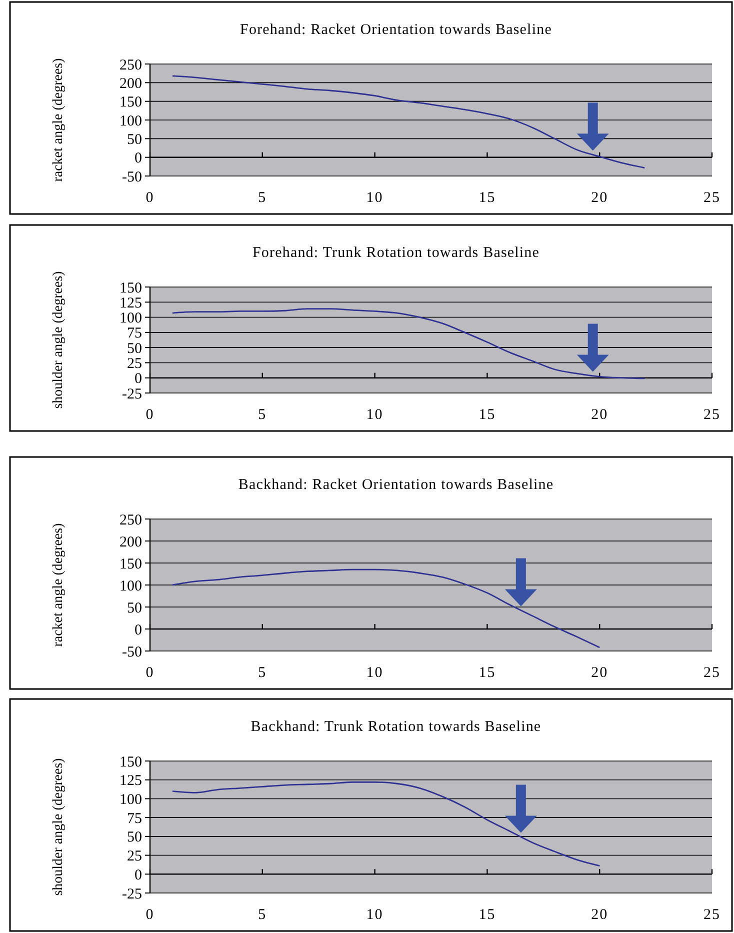  What do you see at coordinates (396, 253) in the screenshot?
I see `chart-title: Forehand: Trunk Rotation towards Baseline` at bounding box center [396, 253].